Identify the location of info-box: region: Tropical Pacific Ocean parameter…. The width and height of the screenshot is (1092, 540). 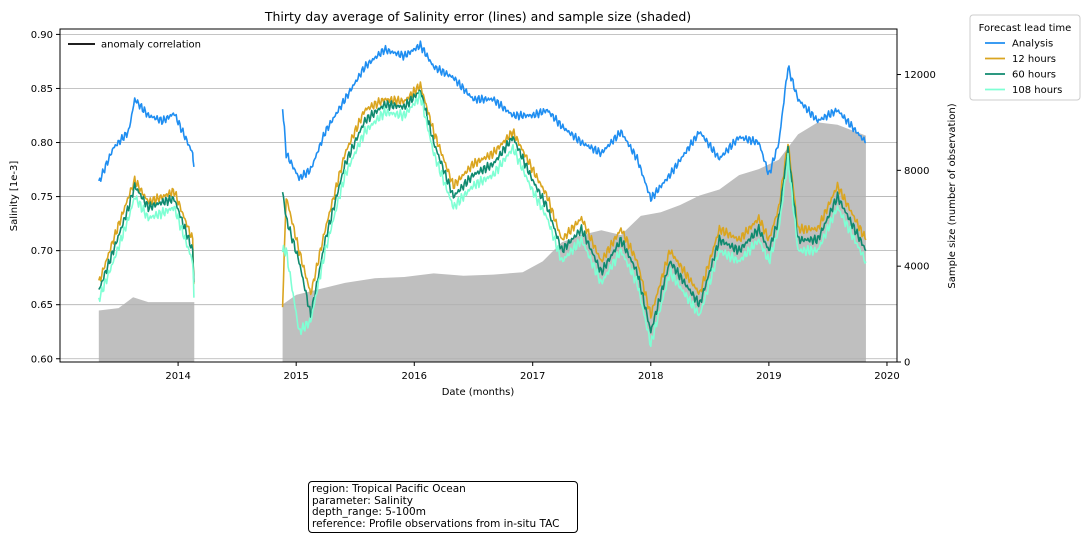
(443, 507).